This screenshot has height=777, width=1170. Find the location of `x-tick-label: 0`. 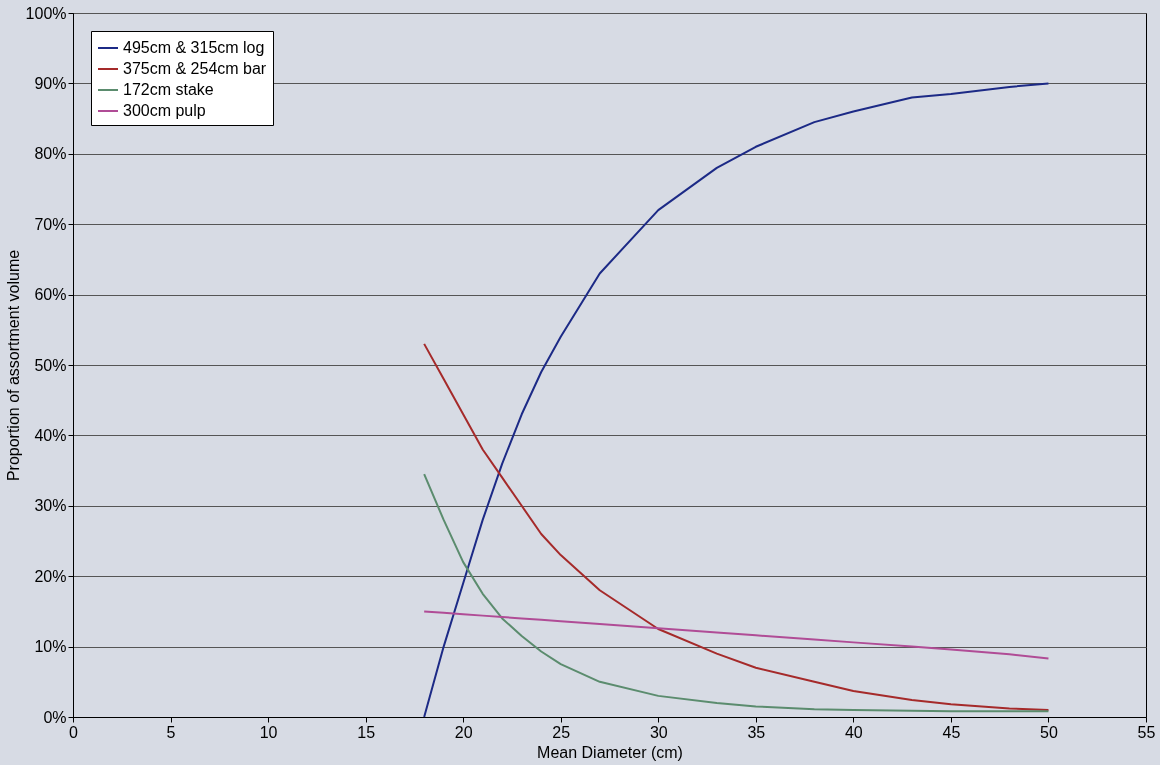

x-tick-label: 0 is located at coordinates (74, 732).